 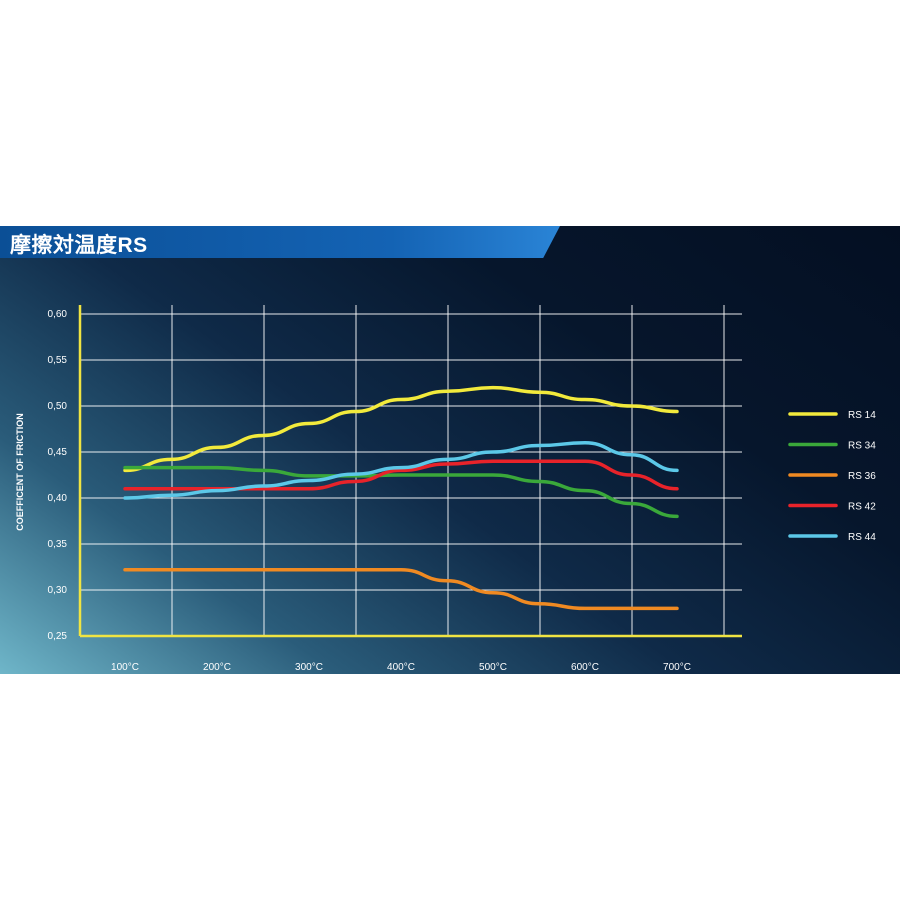 I want to click on title-banner, so click(x=280, y=242).